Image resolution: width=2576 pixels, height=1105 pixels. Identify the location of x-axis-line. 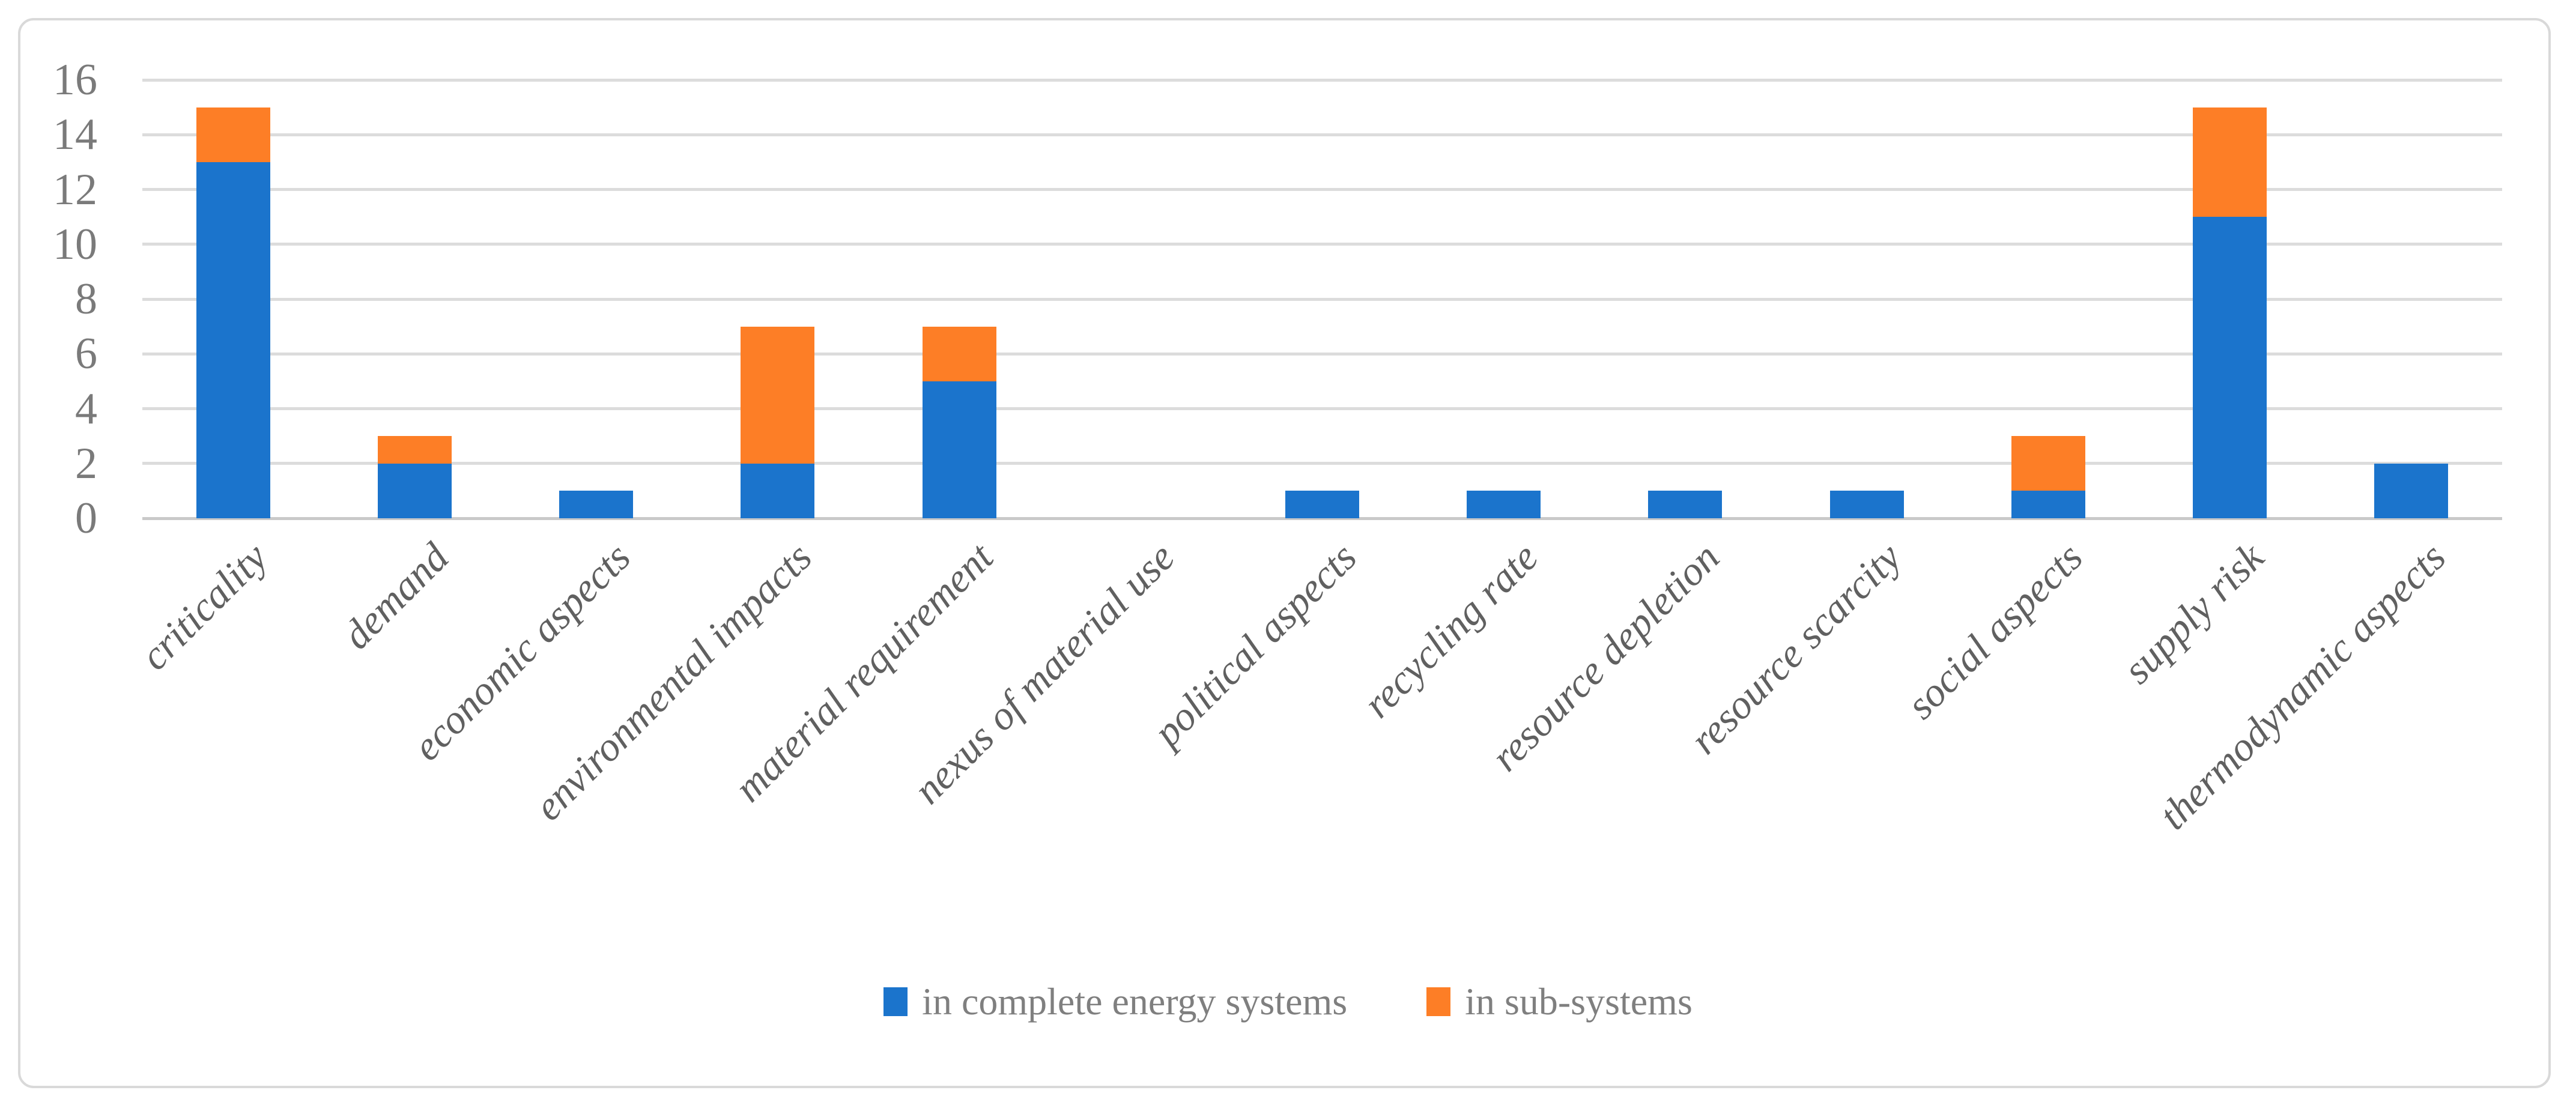
(1322, 518).